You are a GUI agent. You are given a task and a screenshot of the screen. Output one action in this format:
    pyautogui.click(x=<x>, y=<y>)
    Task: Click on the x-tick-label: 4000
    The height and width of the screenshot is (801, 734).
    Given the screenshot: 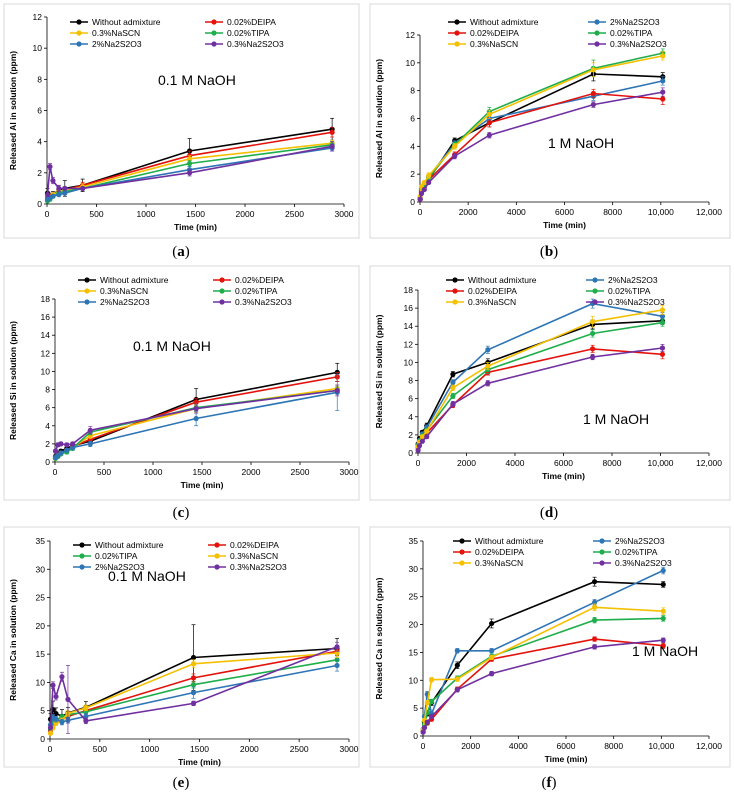 What is the action you would take?
    pyautogui.click(x=518, y=746)
    